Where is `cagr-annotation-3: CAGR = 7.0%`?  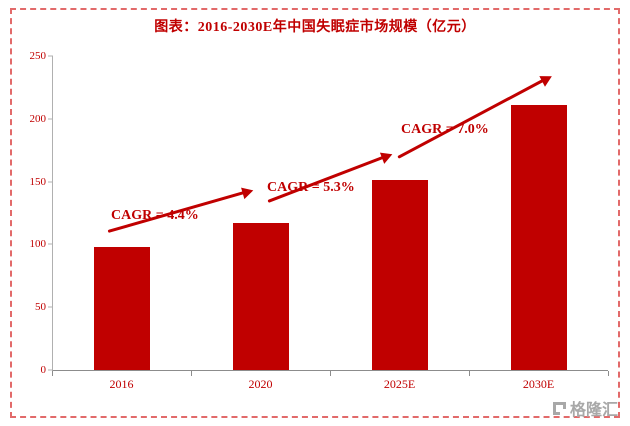 cagr-annotation-3: CAGR = 7.0% is located at coordinates (445, 129).